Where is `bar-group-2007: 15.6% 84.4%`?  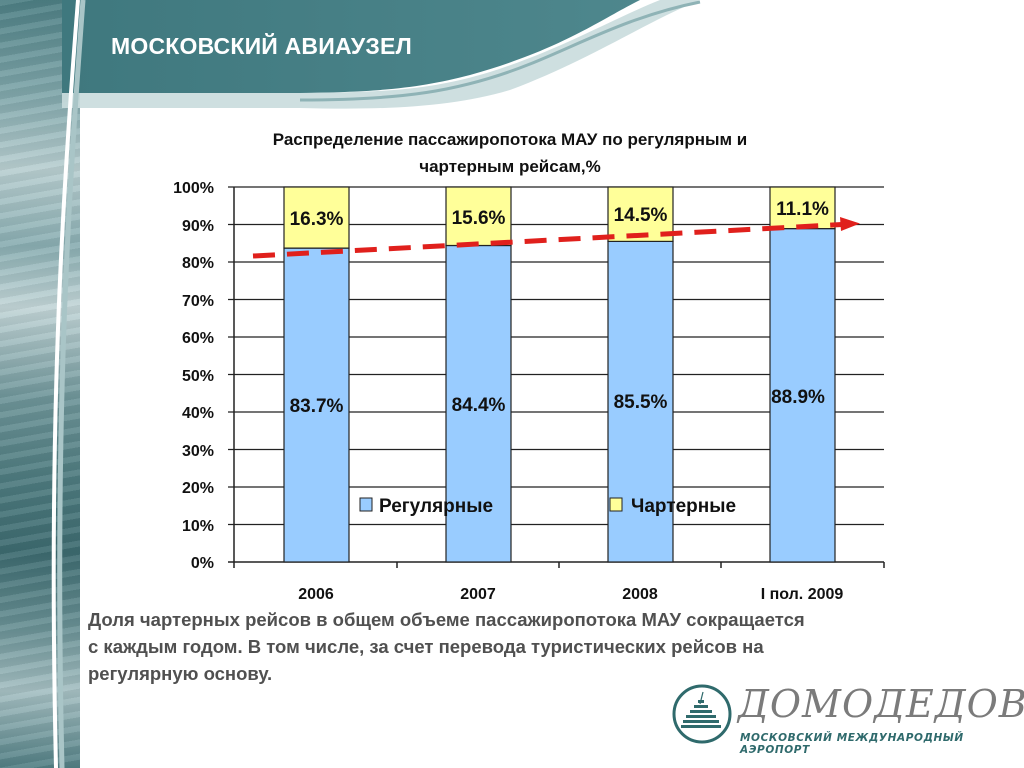 bar-group-2007: 15.6% 84.4% is located at coordinates (478, 374).